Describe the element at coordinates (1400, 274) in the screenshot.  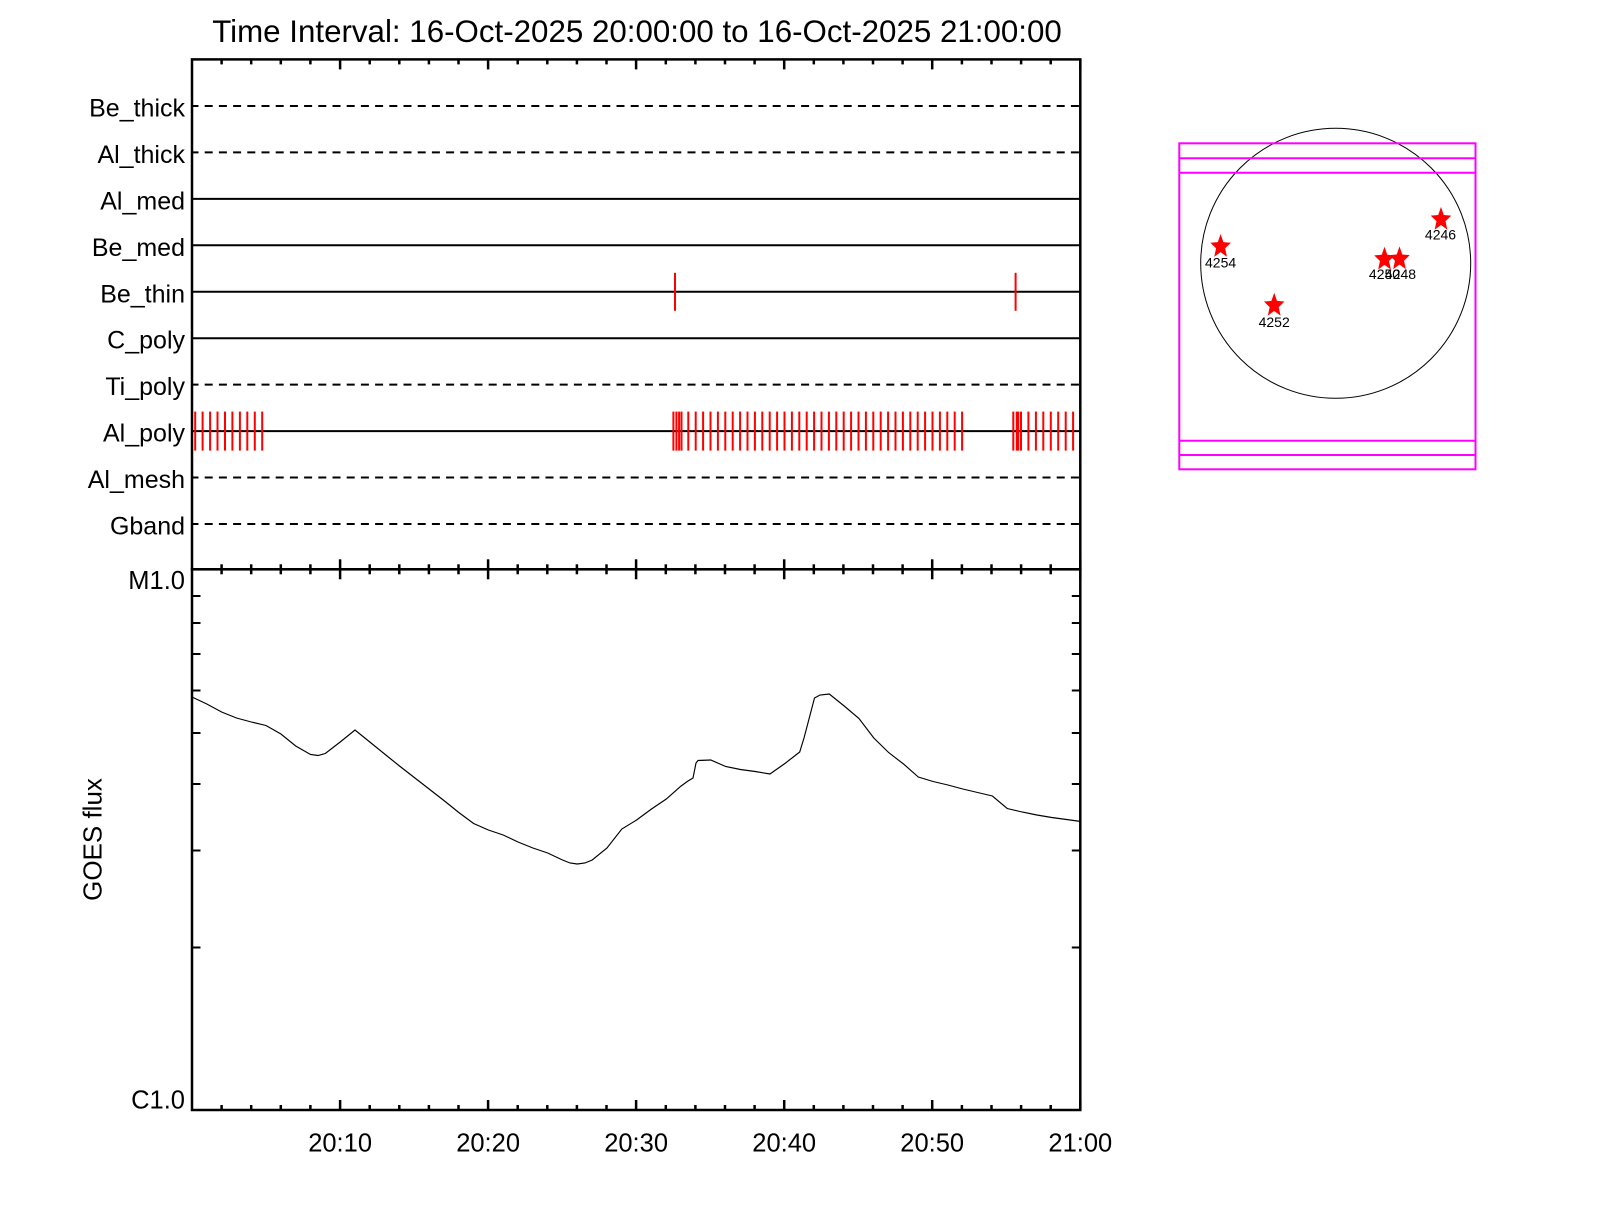
I see `svg-text: 4248` at that location.